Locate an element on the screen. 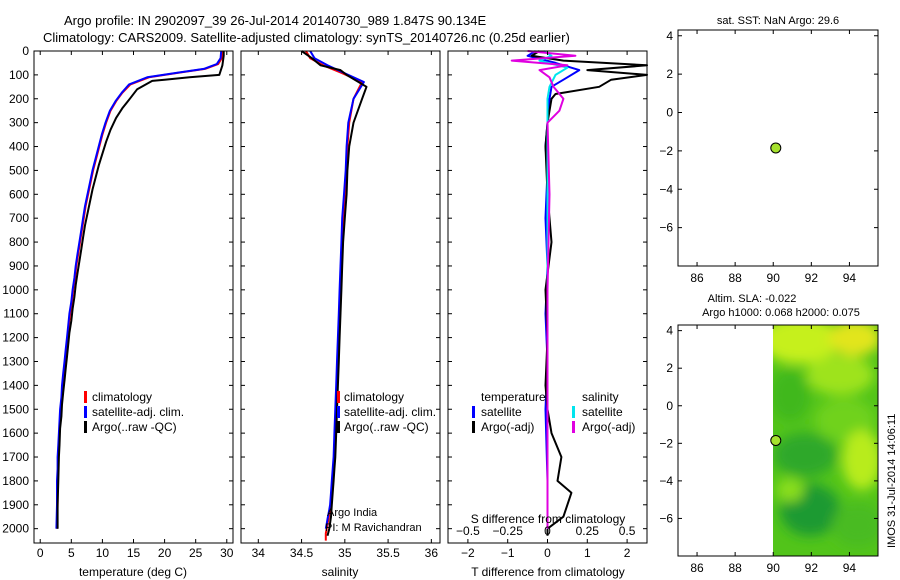  x-tick-label: −1 is located at coordinates (508, 553).